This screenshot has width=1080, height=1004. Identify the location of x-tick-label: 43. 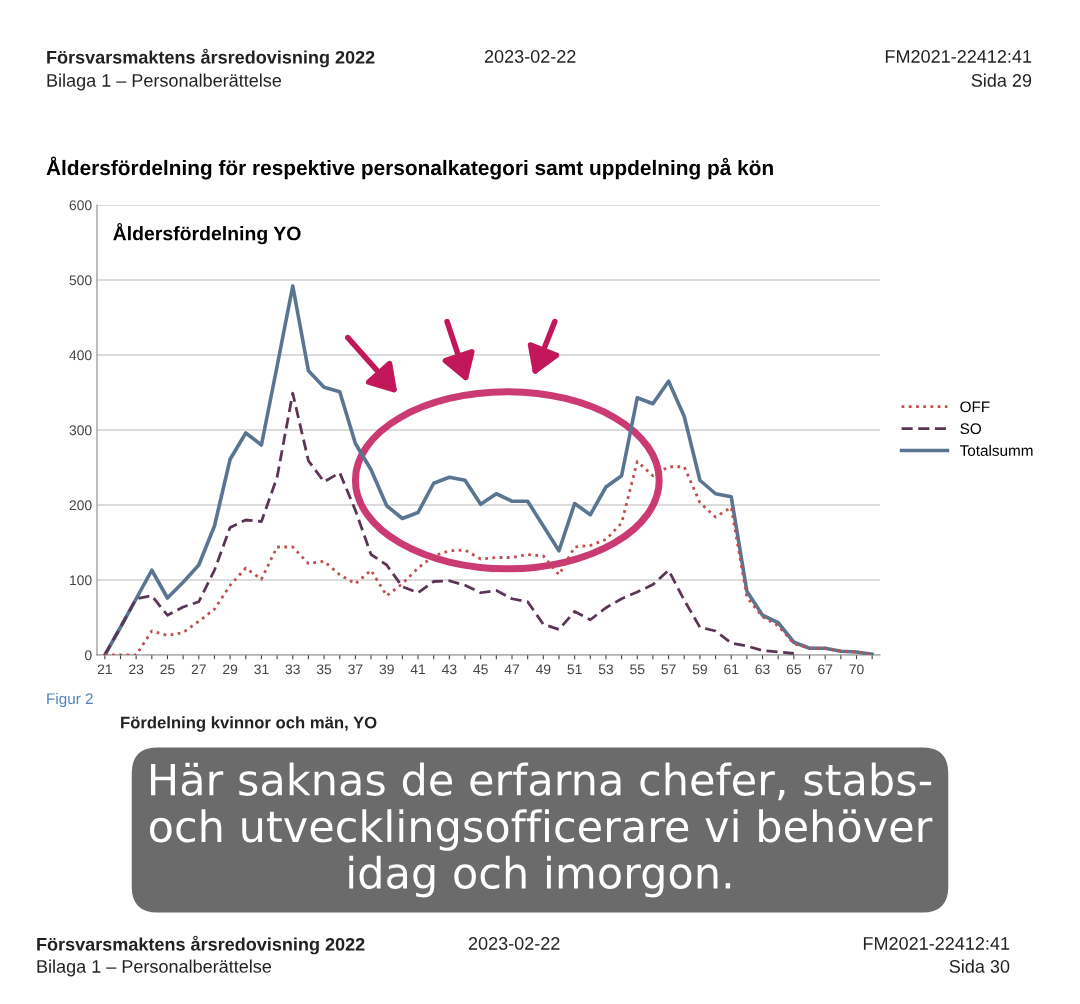
(449, 669).